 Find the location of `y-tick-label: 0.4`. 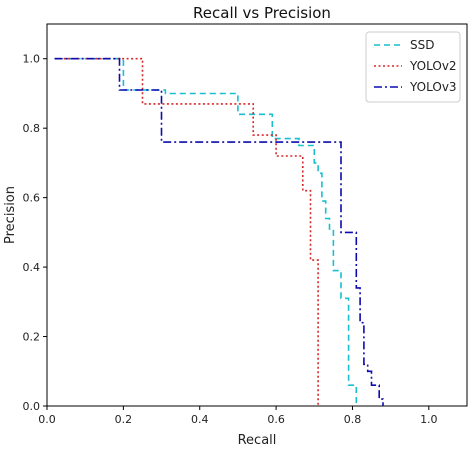

y-tick-label: 0.4 is located at coordinates (32, 267).